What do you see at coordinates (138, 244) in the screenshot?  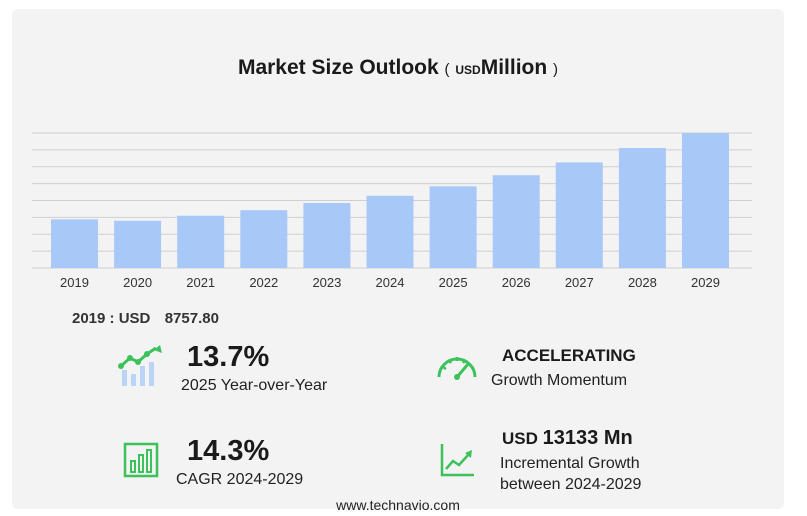 I see `bar-2020` at bounding box center [138, 244].